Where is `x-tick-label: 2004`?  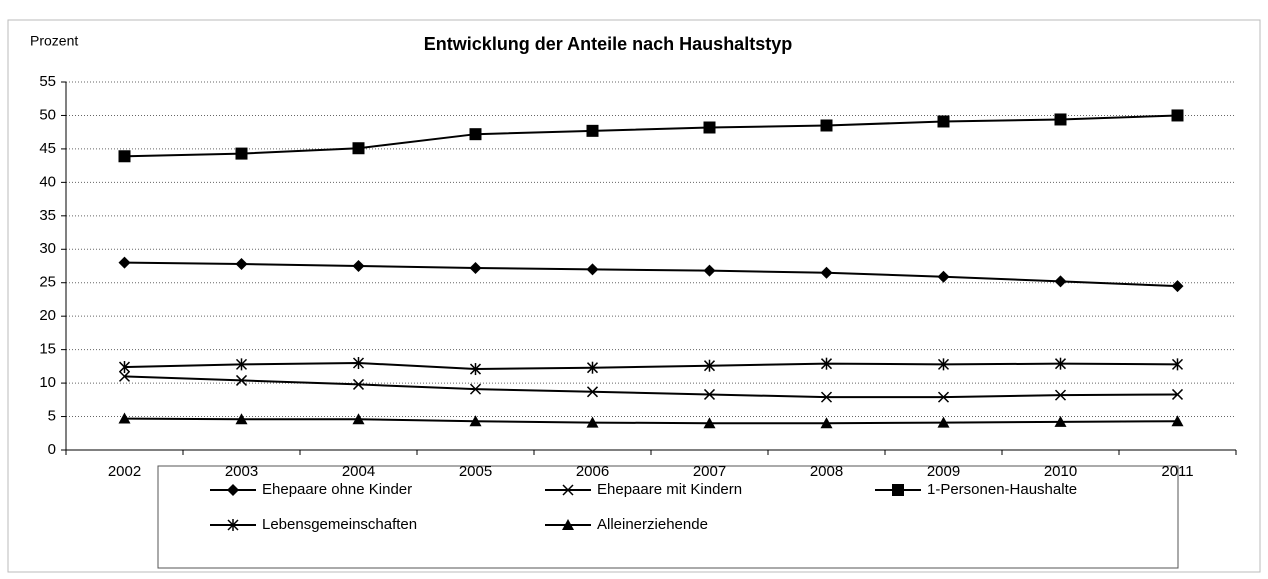 x-tick-label: 2004 is located at coordinates (358, 471).